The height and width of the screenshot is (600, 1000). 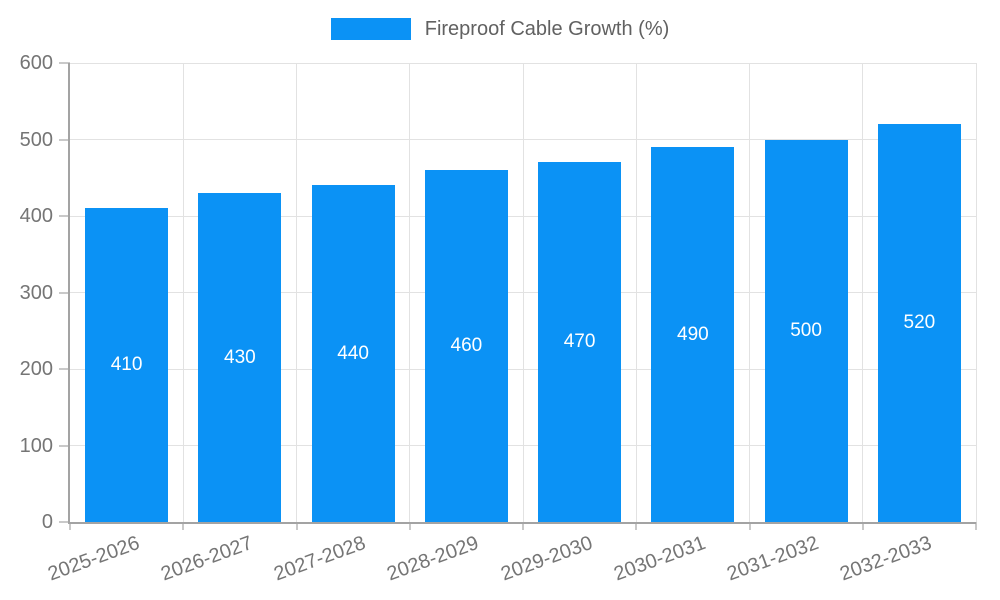 I want to click on bar: 440, so click(x=353, y=353).